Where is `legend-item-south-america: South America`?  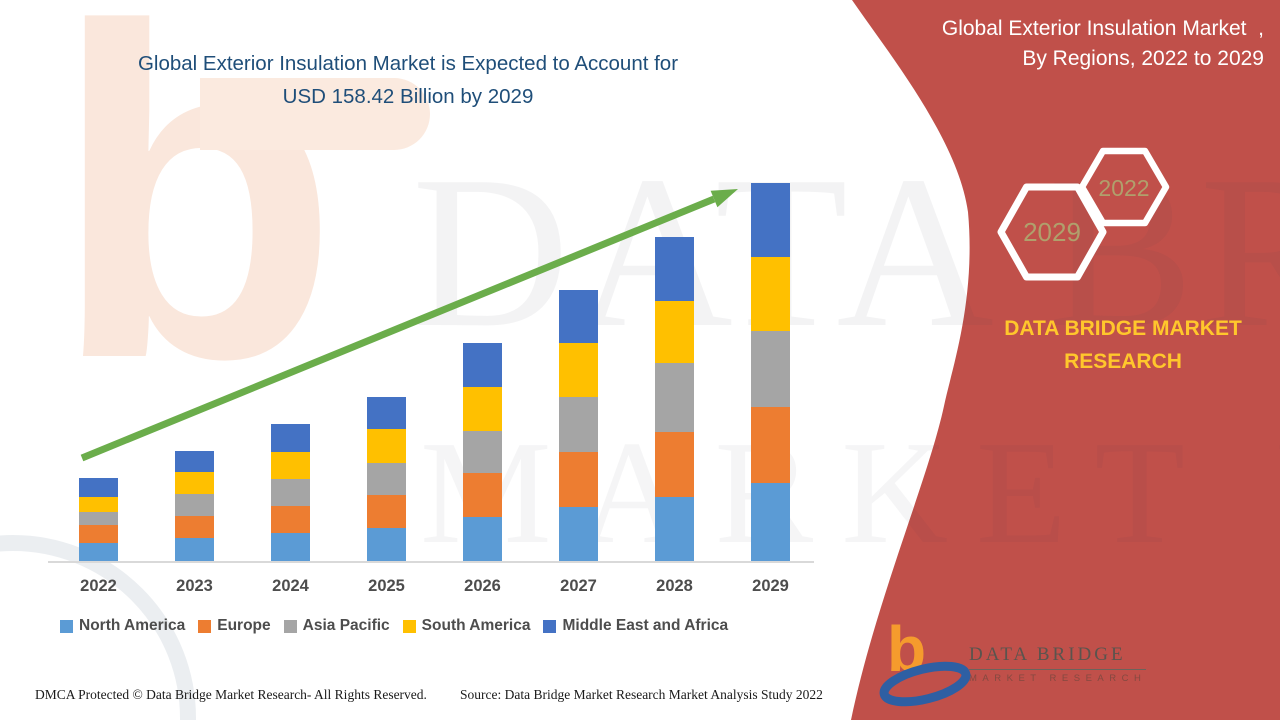 legend-item-south-america: South America is located at coordinates (466, 626).